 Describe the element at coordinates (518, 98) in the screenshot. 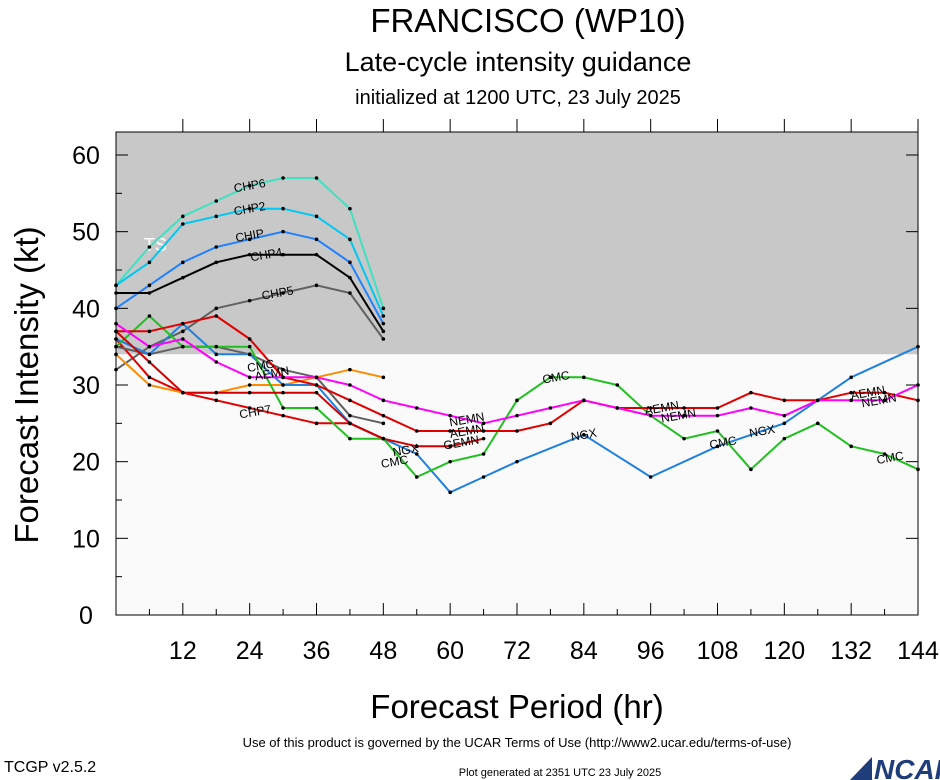

I see `chart-init-time: initialized at 1200 UTC, 23 July 2025` at that location.